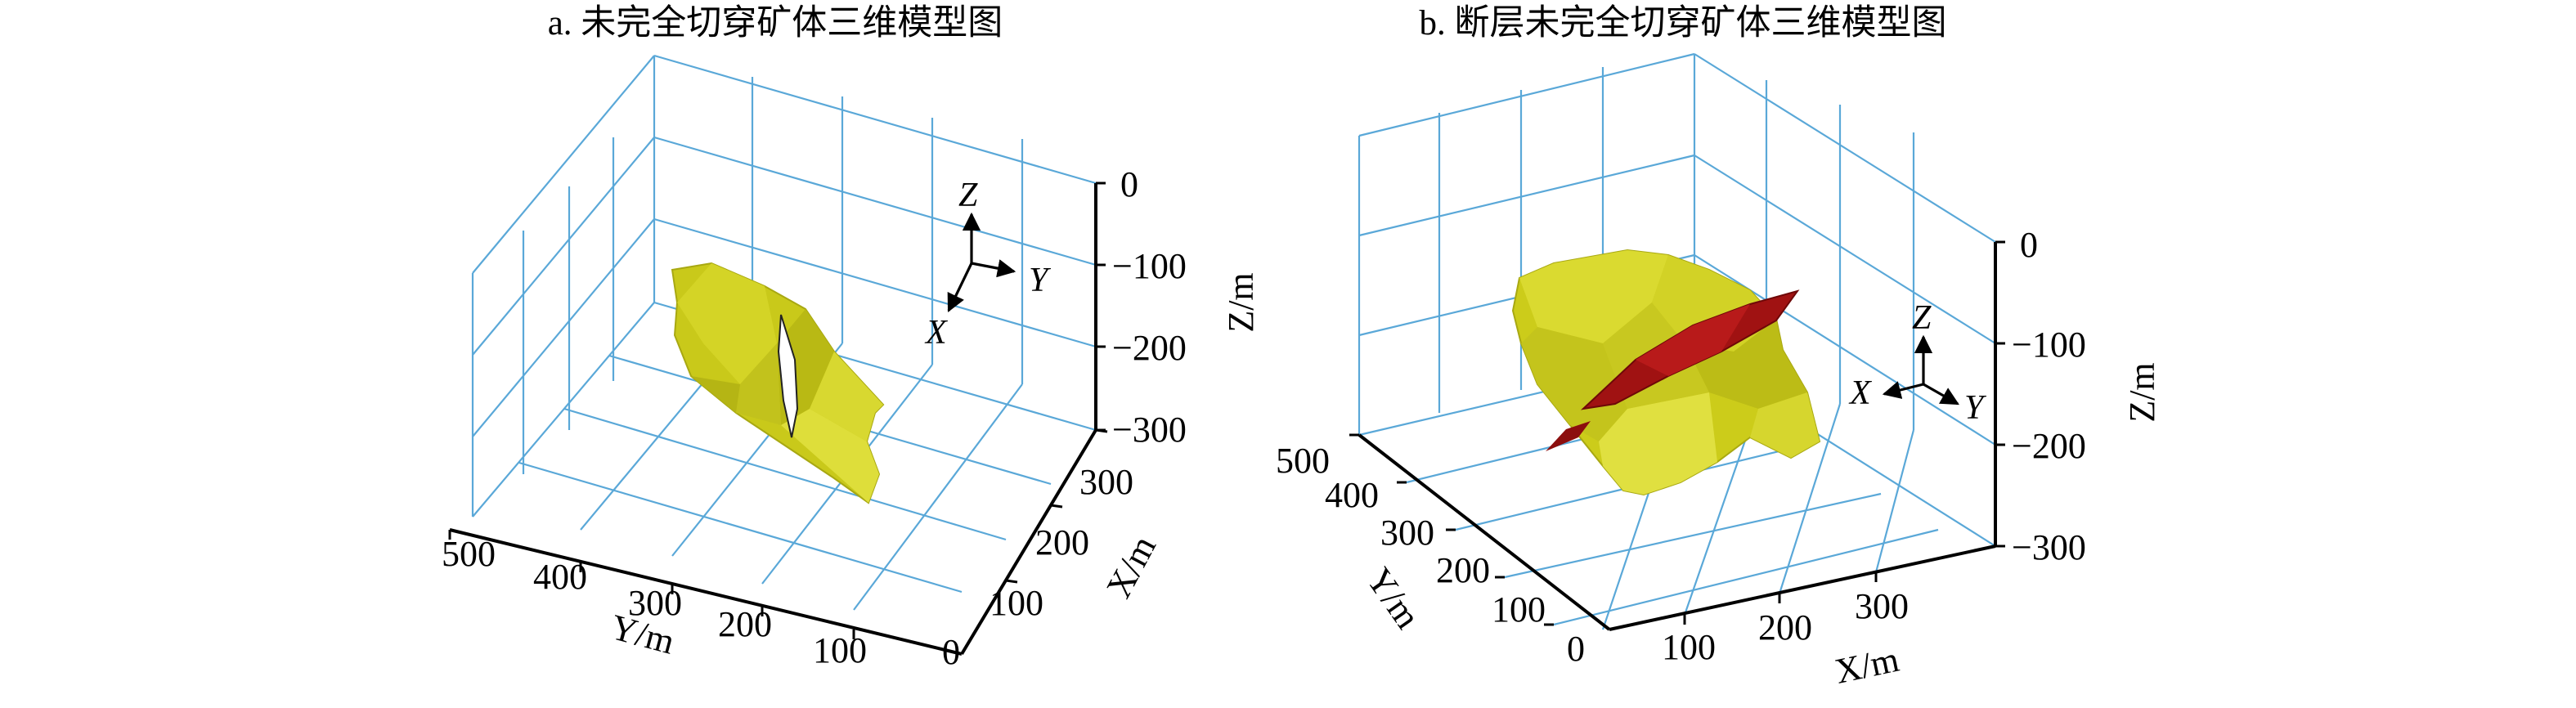 The image size is (2576, 708). Describe the element at coordinates (778, 383) in the screenshot. I see `panel-a-ore-body` at that location.